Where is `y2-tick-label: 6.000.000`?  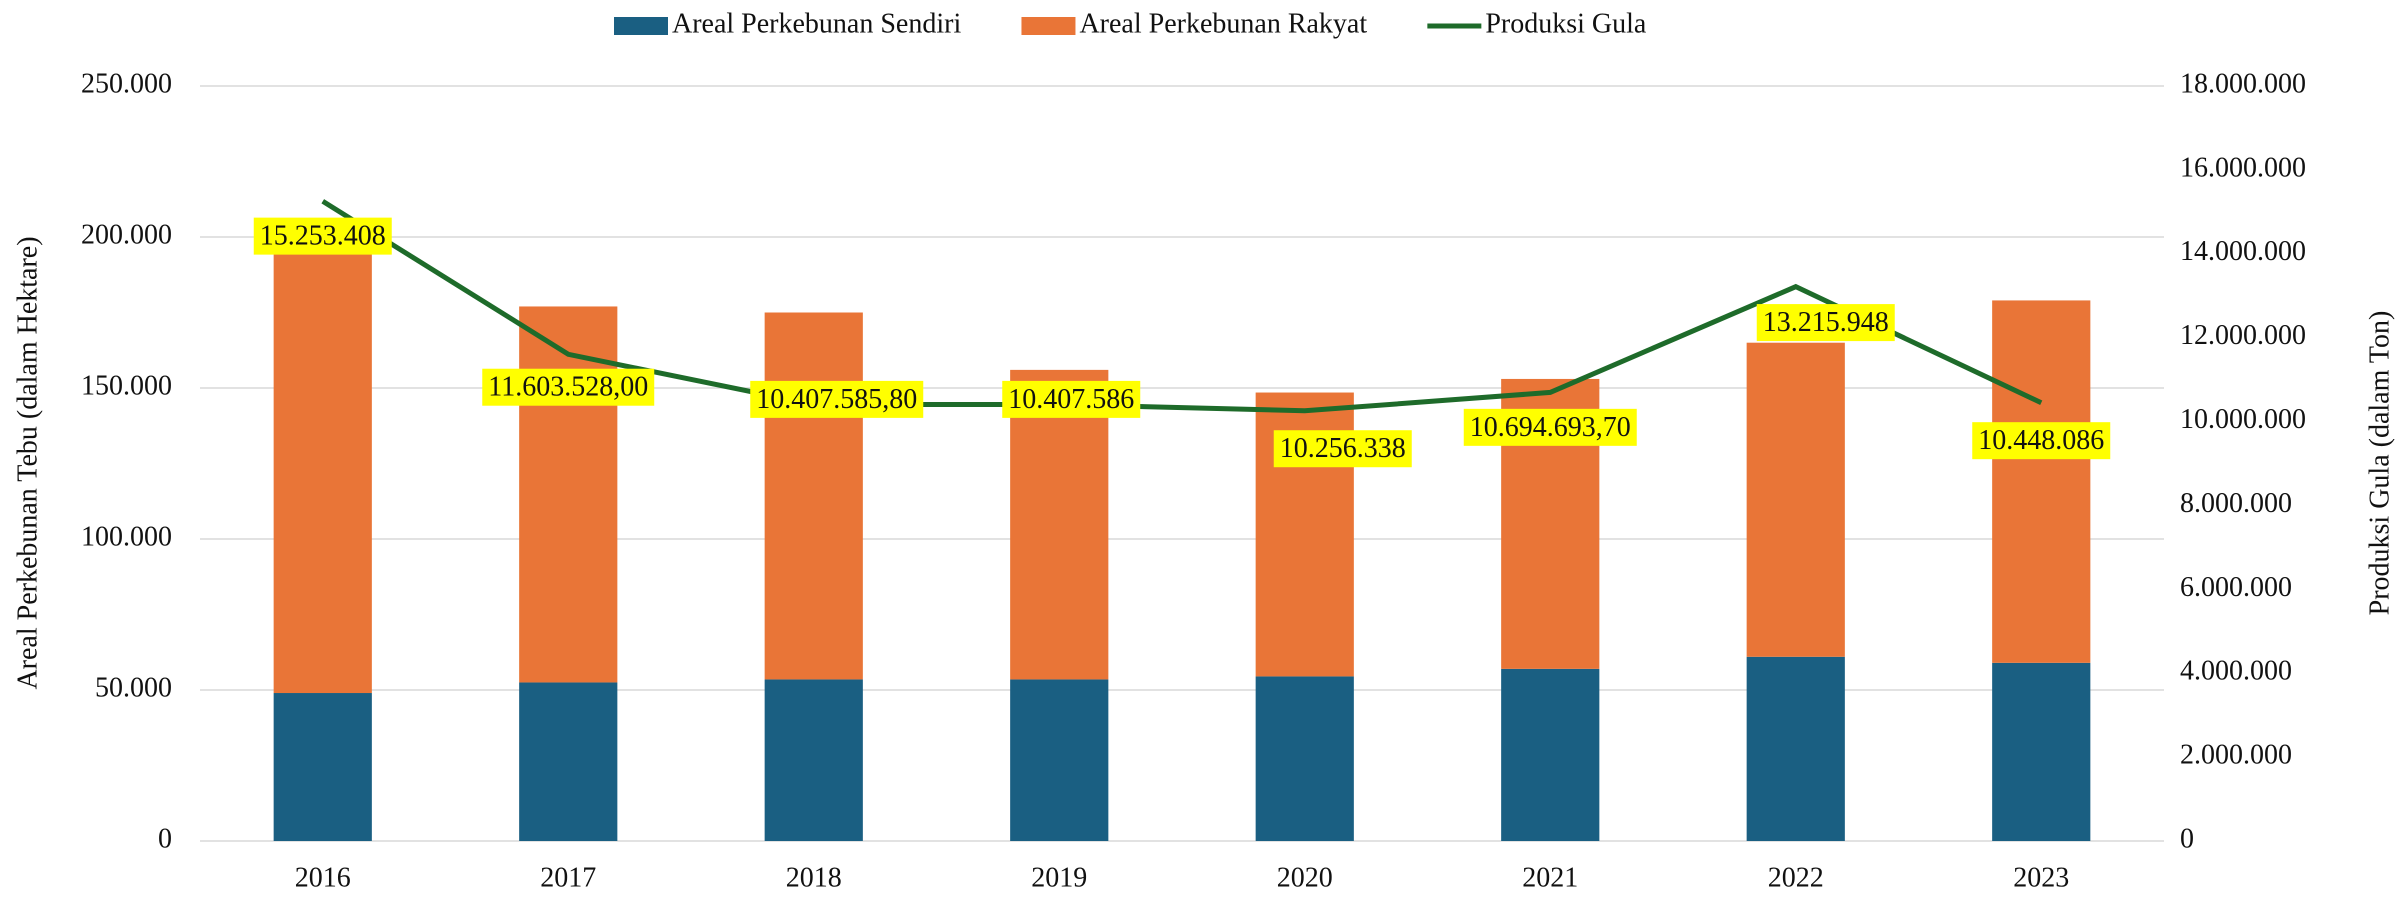 y2-tick-label: 6.000.000 is located at coordinates (2236, 587).